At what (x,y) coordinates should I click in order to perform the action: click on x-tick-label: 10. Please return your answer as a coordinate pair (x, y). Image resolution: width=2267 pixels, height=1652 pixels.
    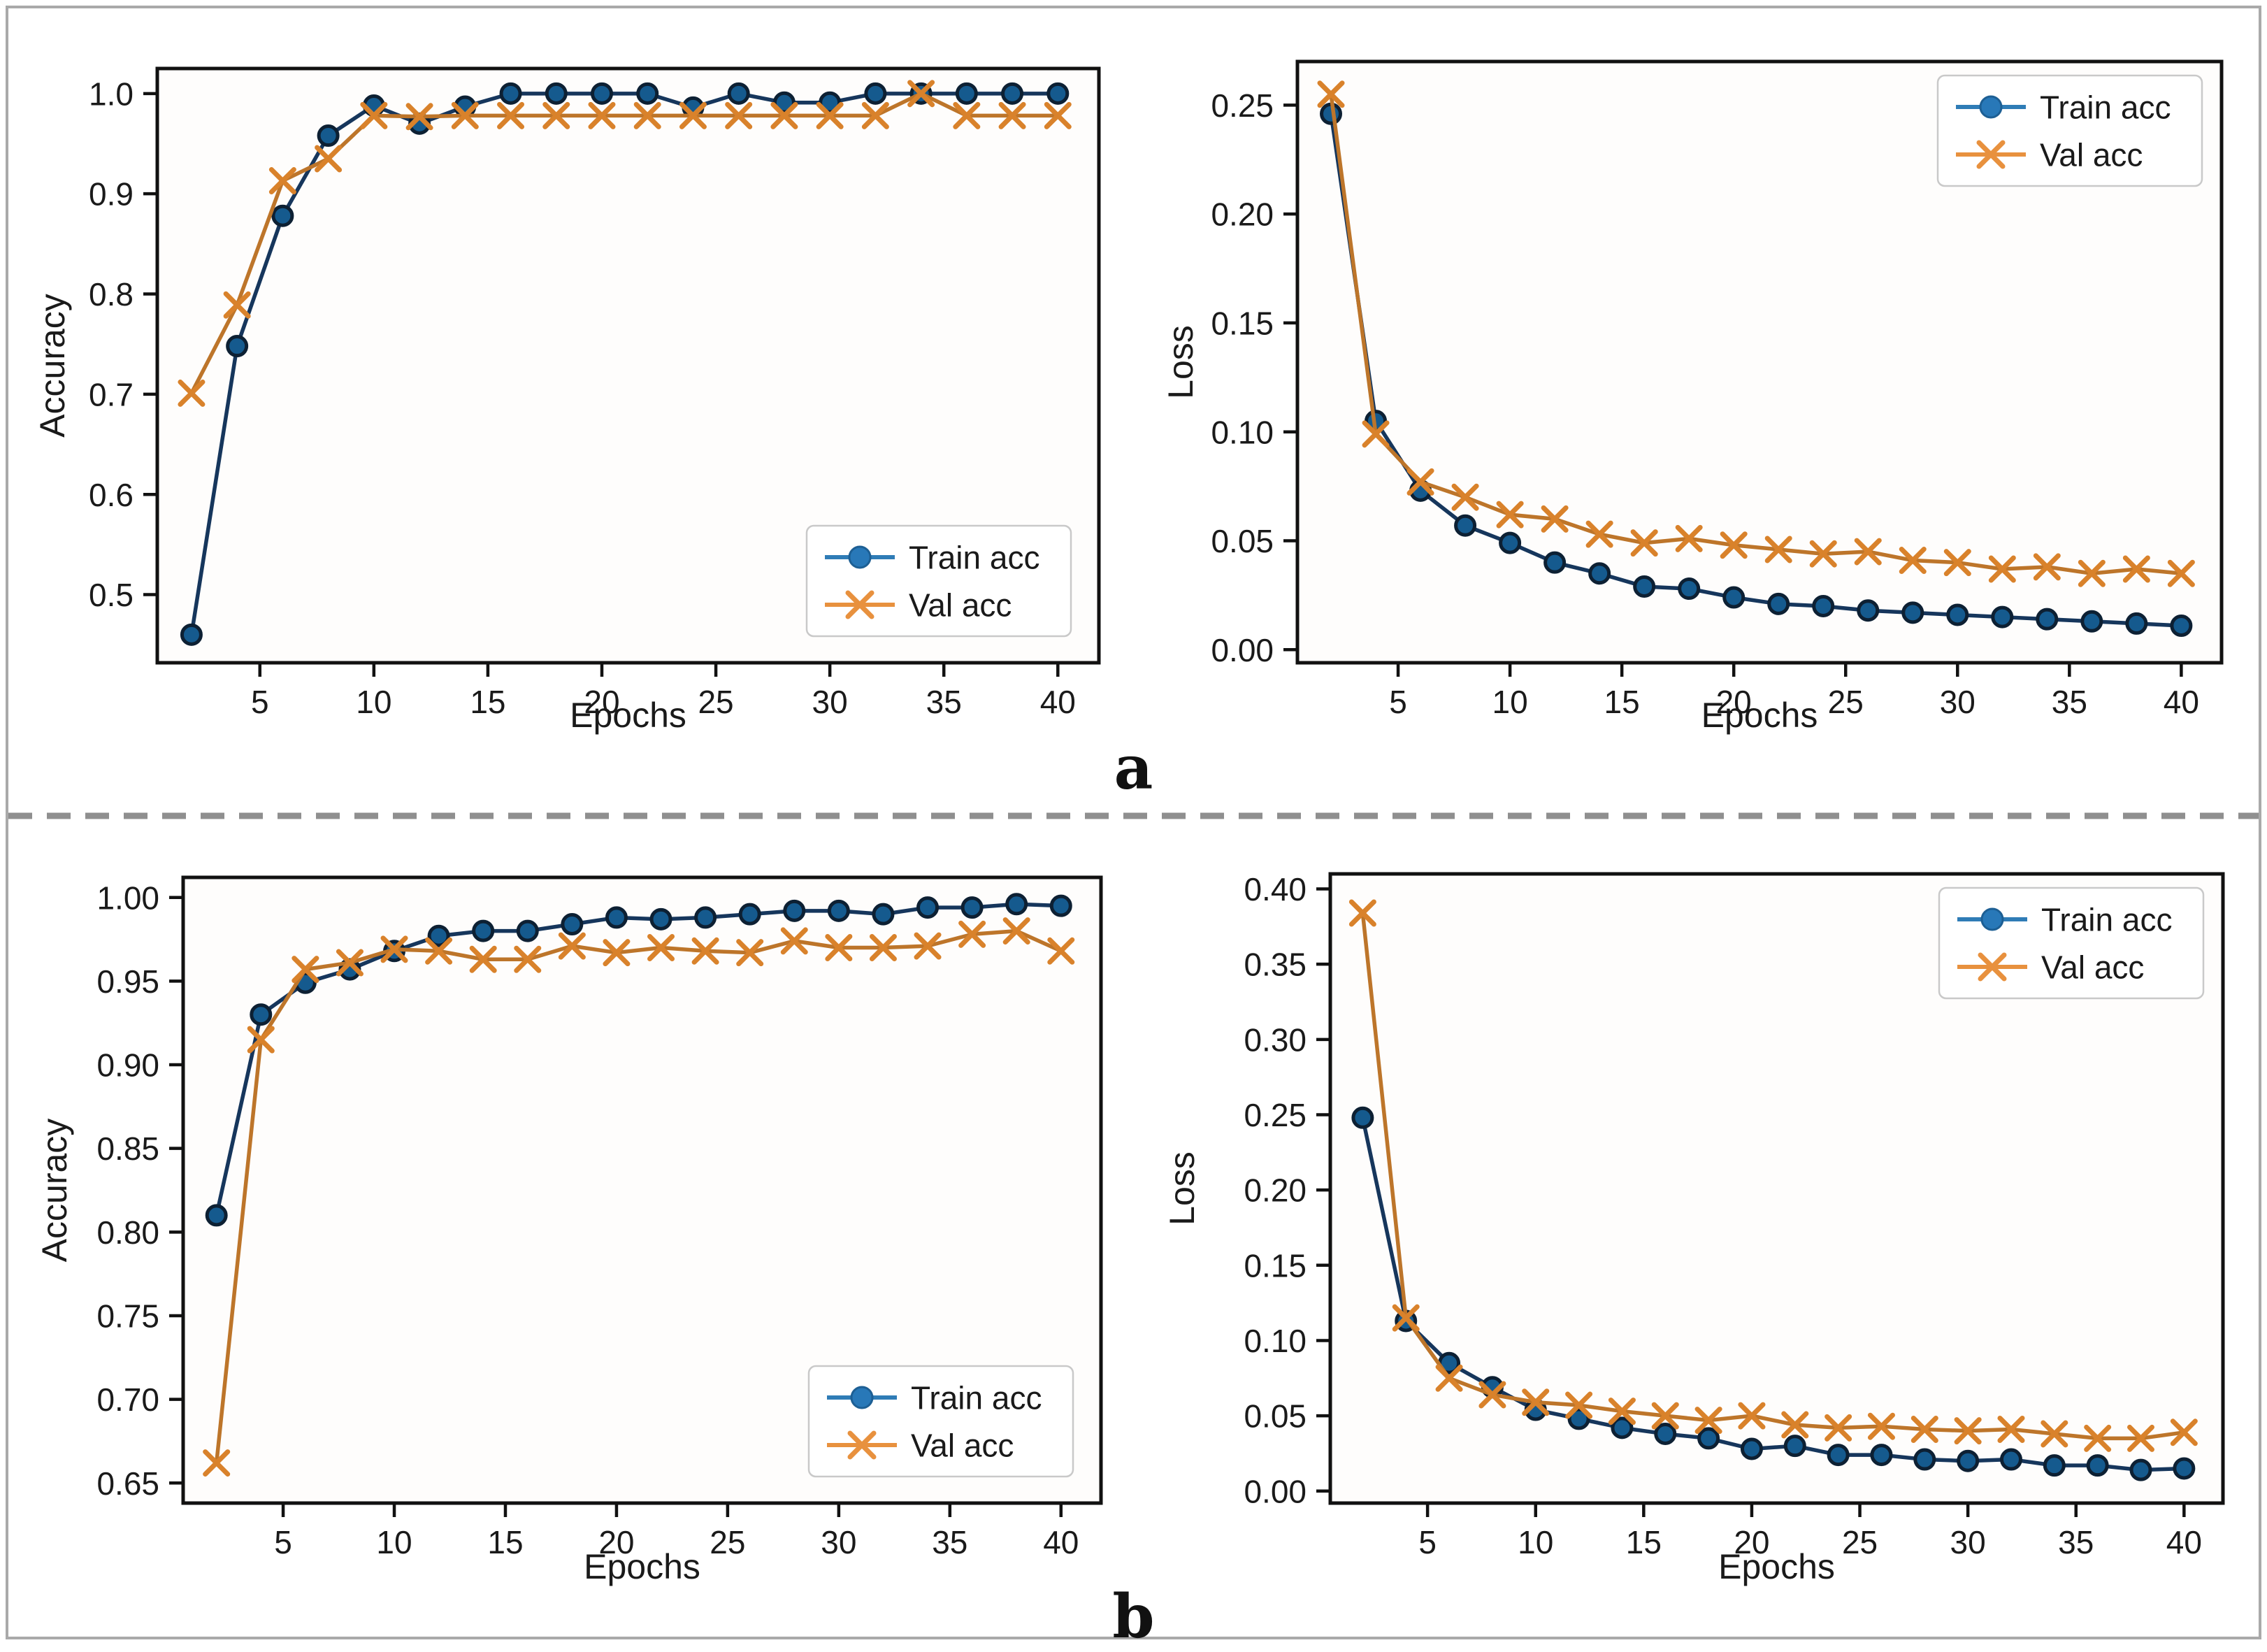
    Looking at the image, I should click on (1510, 702).